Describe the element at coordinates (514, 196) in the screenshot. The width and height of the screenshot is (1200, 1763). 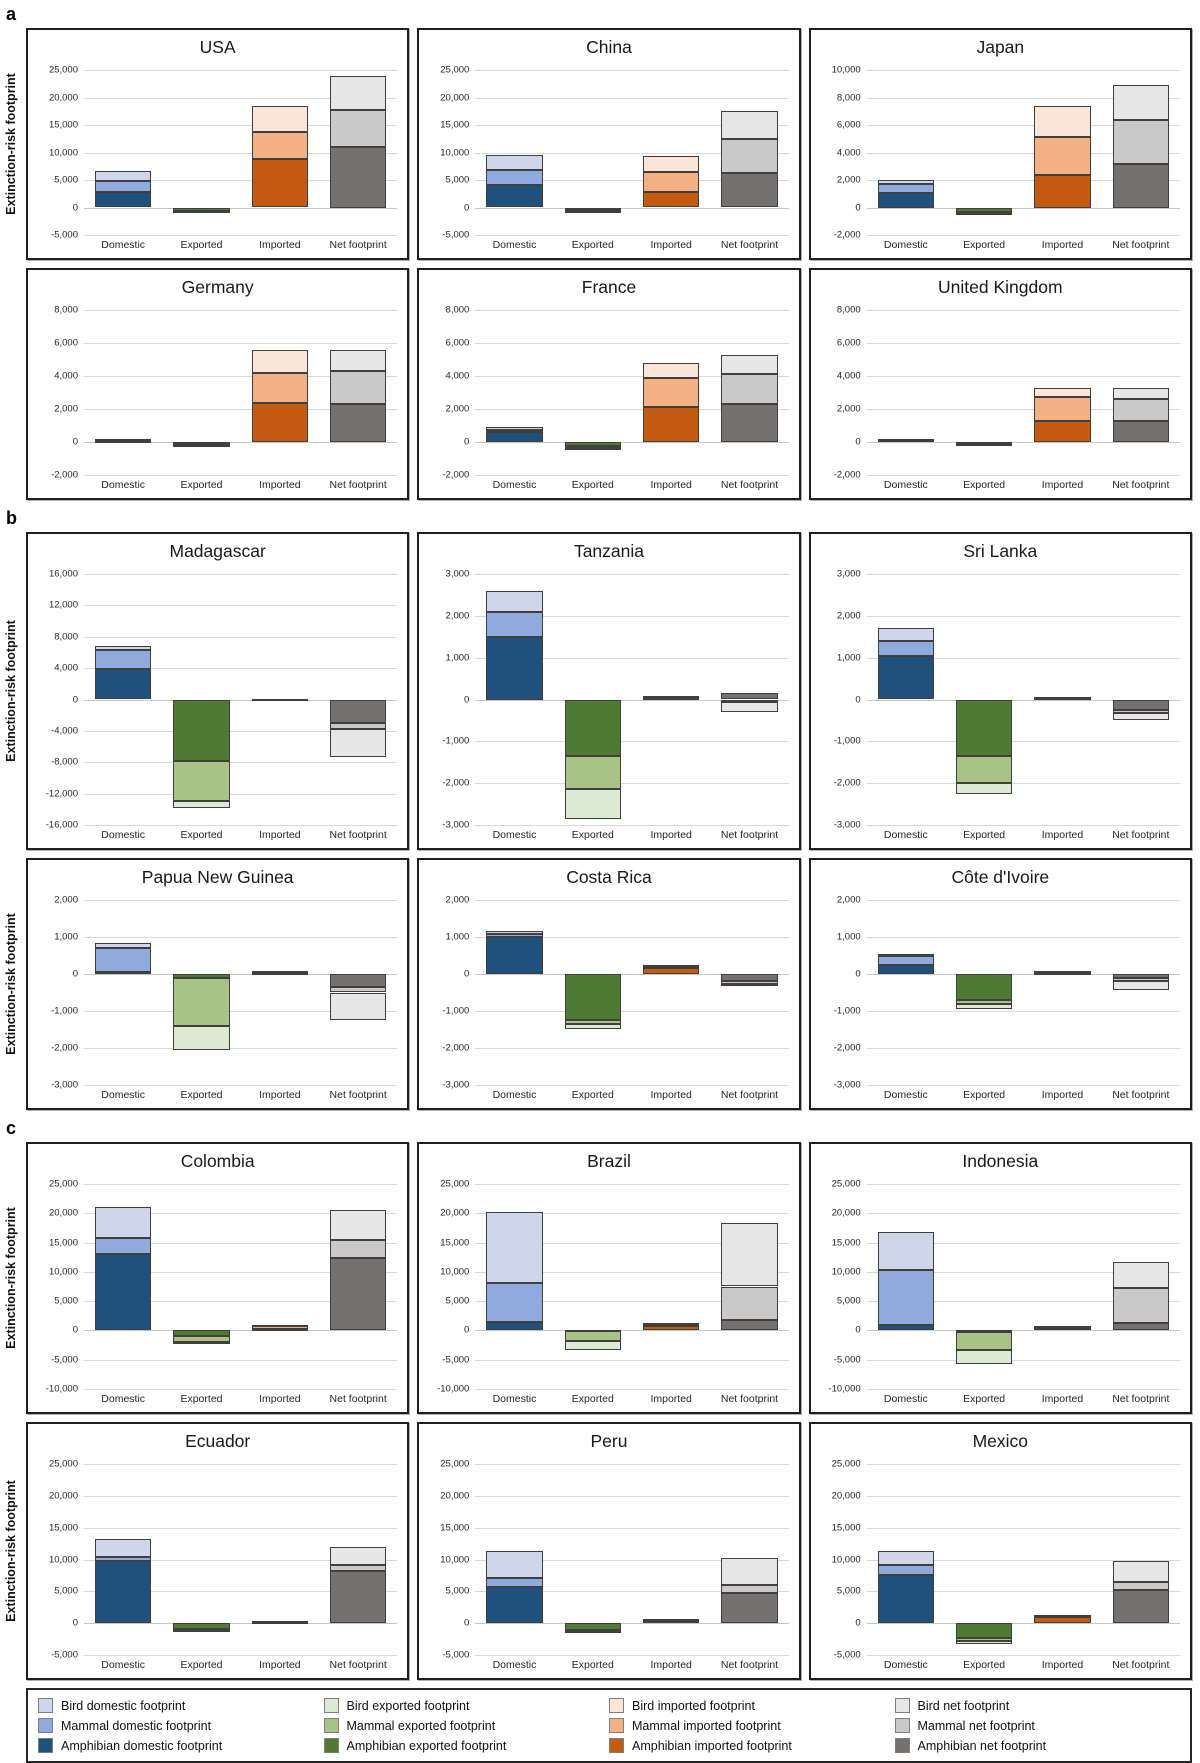
I see `bar-domestic-amphibian` at that location.